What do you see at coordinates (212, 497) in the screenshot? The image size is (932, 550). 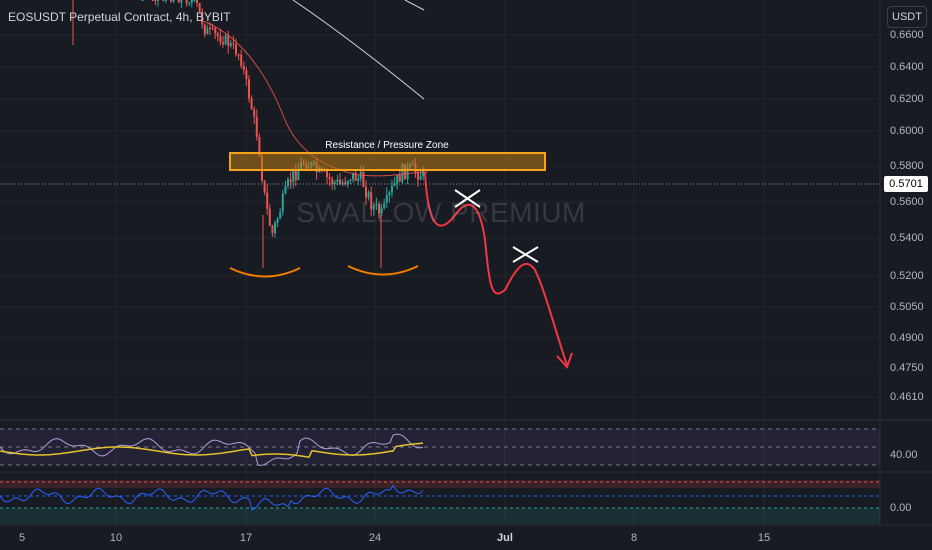 I see `macd-line` at bounding box center [212, 497].